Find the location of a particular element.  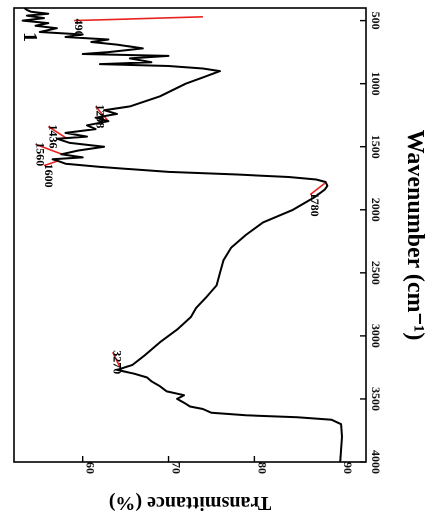

wavenumber-ticks: 500 1000 1500 2000 2500 3000 3500 4000 is located at coordinates (371, 243).